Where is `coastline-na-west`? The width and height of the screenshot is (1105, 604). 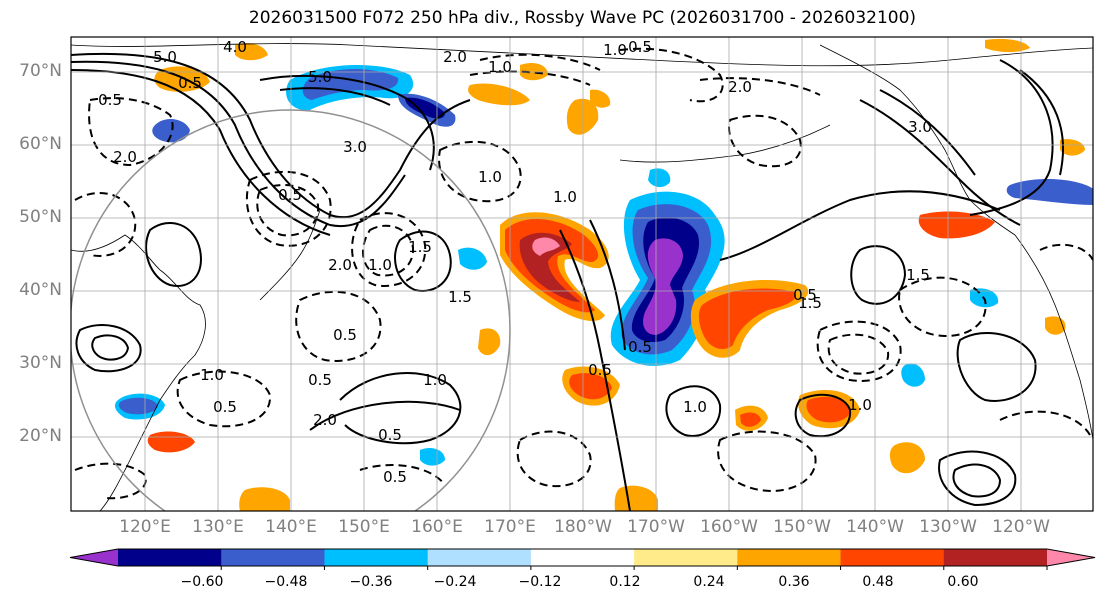 coastline-na-west is located at coordinates (1053, 337).